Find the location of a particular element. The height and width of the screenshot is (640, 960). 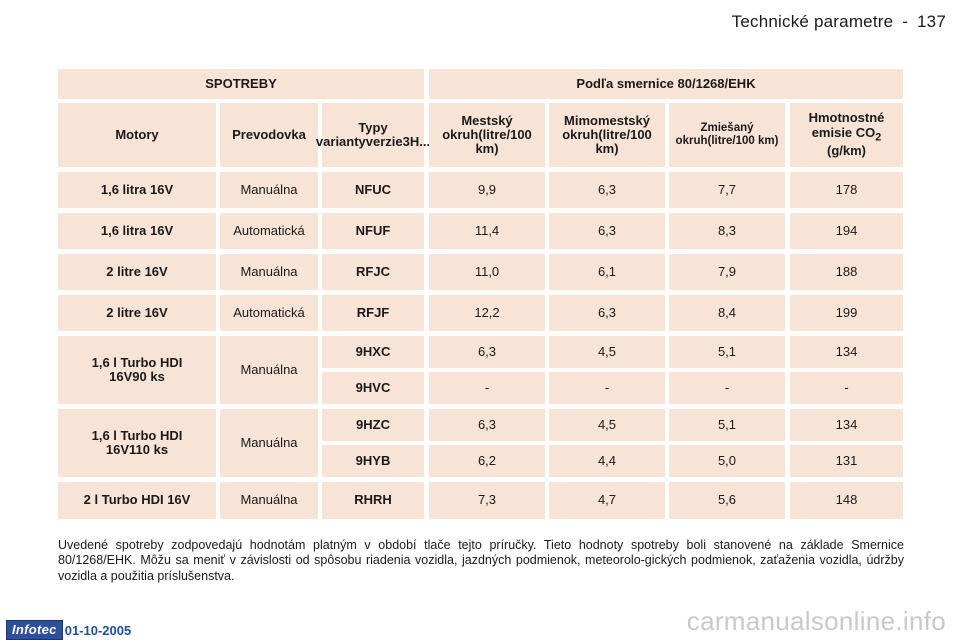

col-header-urban: Mestský okruh(litre/100 km) is located at coordinates (487, 135).